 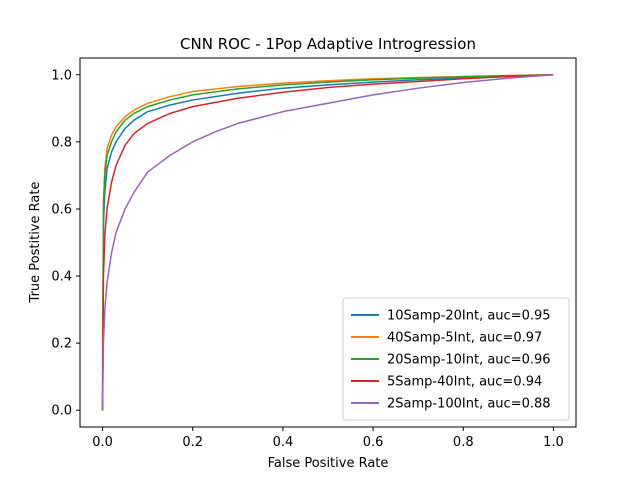 What do you see at coordinates (65, 243) in the screenshot?
I see `y-axis-ticks: 0.0 0.2 0.4 0.6 0.8 1.0` at bounding box center [65, 243].